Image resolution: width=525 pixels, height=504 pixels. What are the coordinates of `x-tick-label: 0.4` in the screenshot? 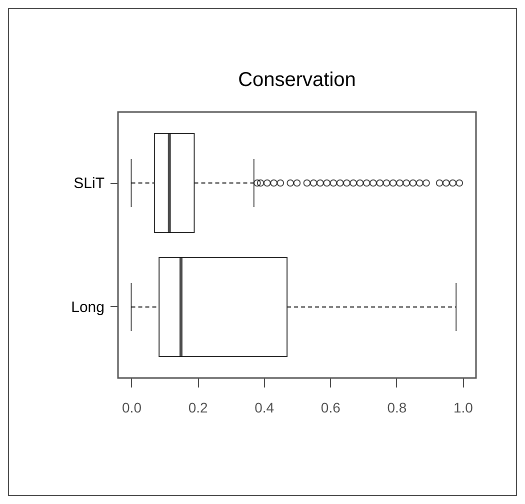 It's located at (264, 408).